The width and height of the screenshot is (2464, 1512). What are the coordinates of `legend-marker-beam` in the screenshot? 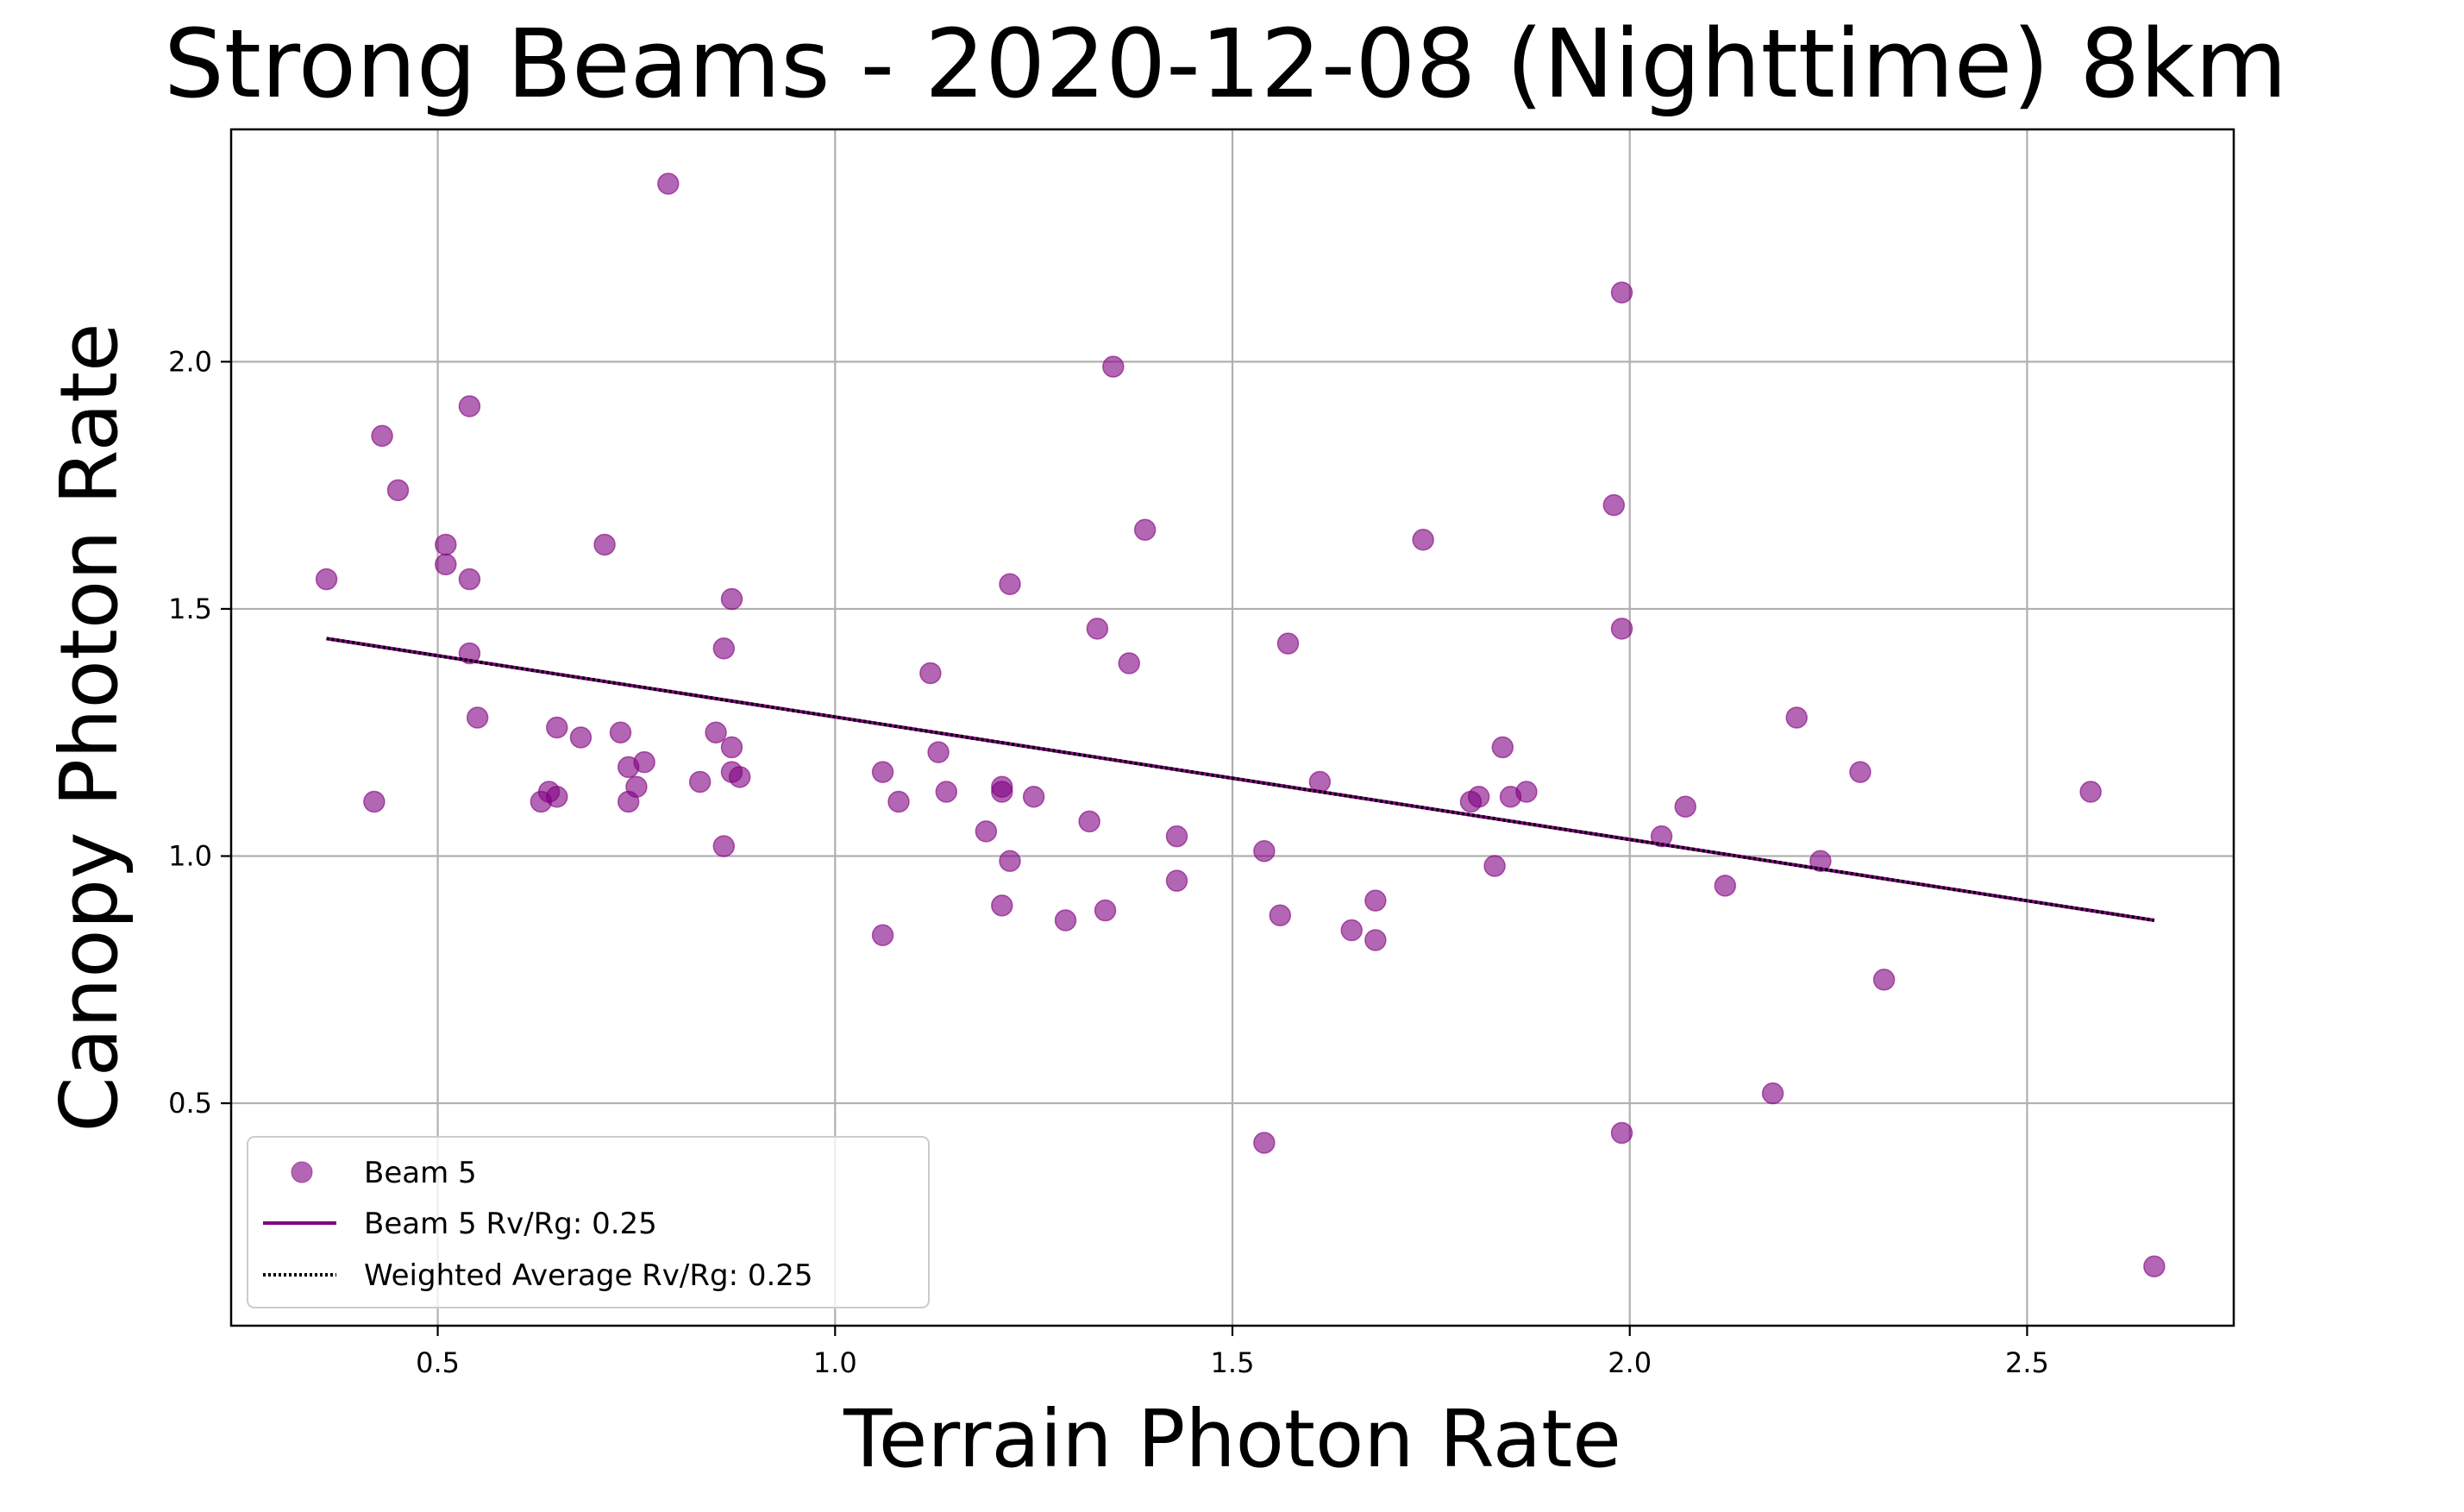 It's located at (302, 1172).